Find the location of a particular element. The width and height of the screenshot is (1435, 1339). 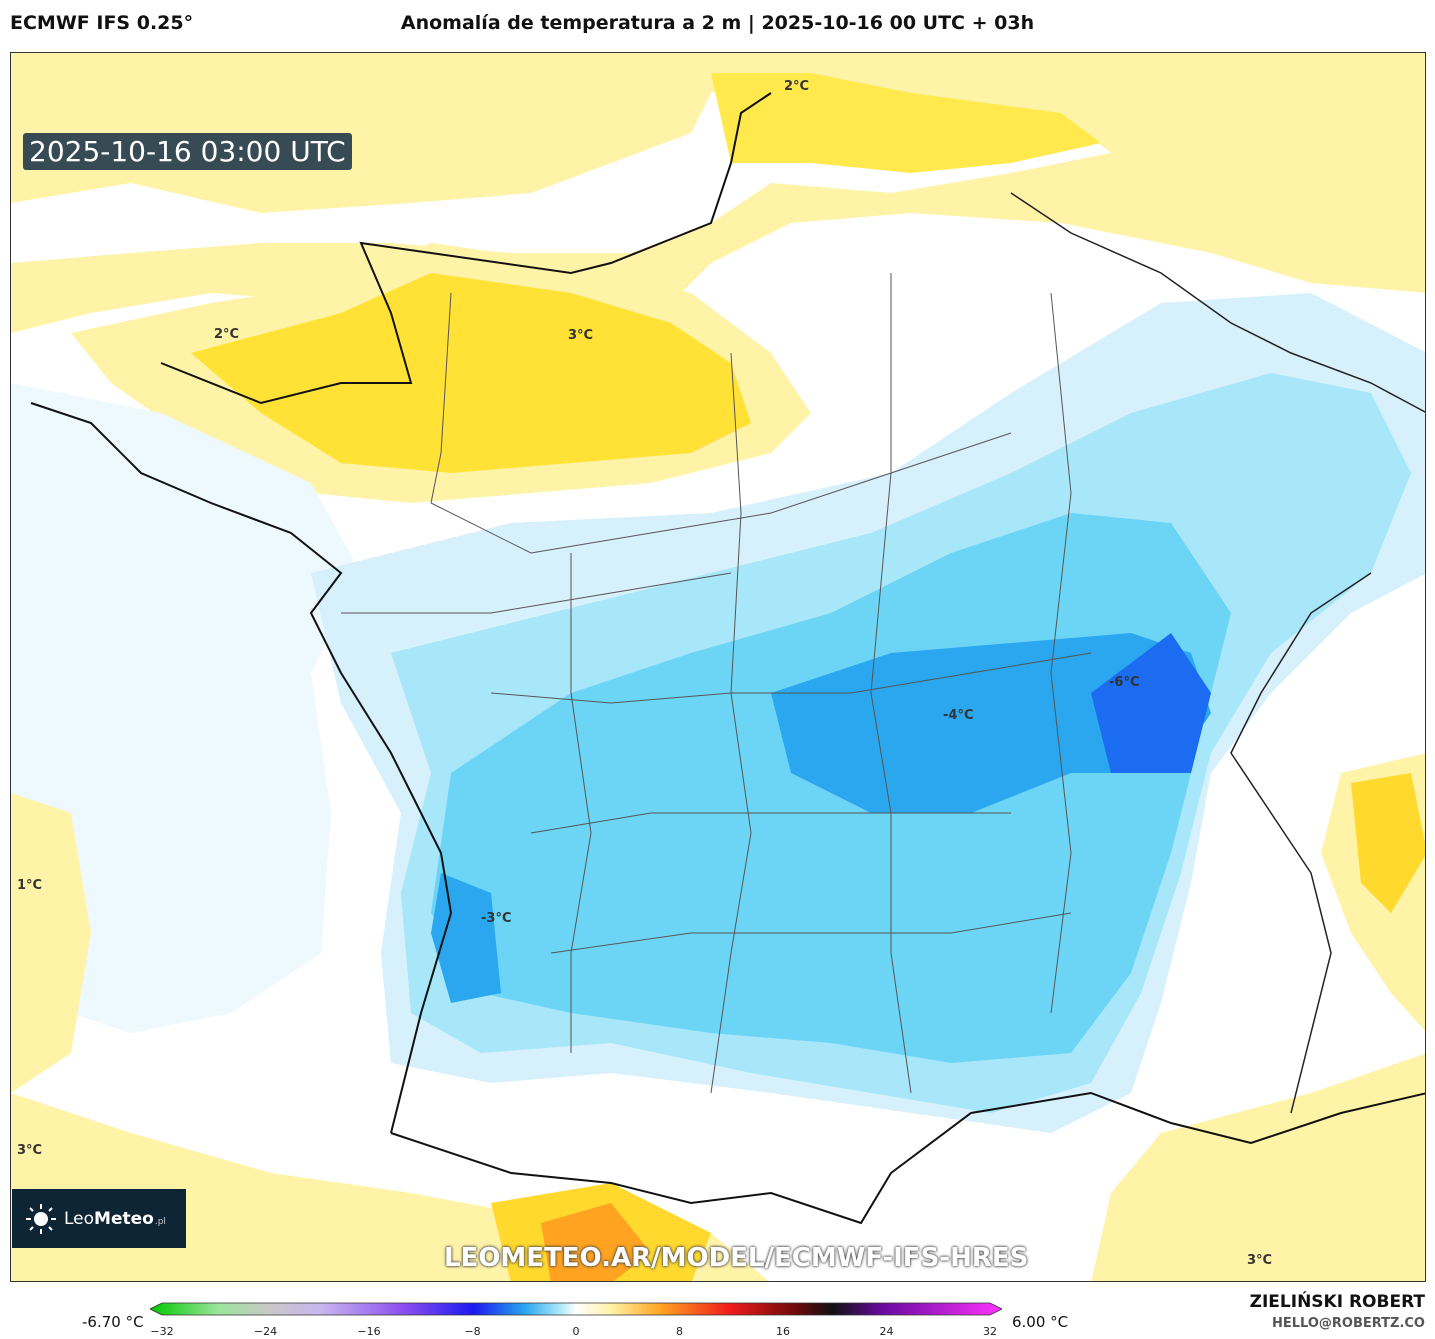

colorbar-tick-label: 16 is located at coordinates (783, 1331).